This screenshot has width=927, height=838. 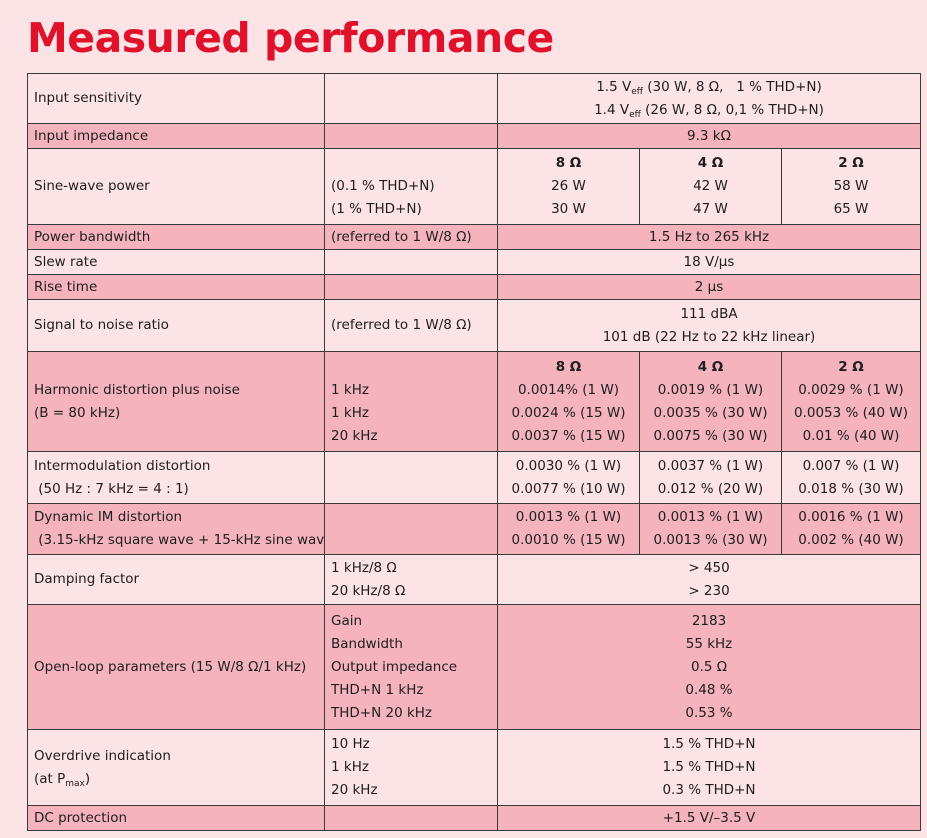 What do you see at coordinates (176, 237) in the screenshot?
I see `row-label: Power bandwidth` at bounding box center [176, 237].